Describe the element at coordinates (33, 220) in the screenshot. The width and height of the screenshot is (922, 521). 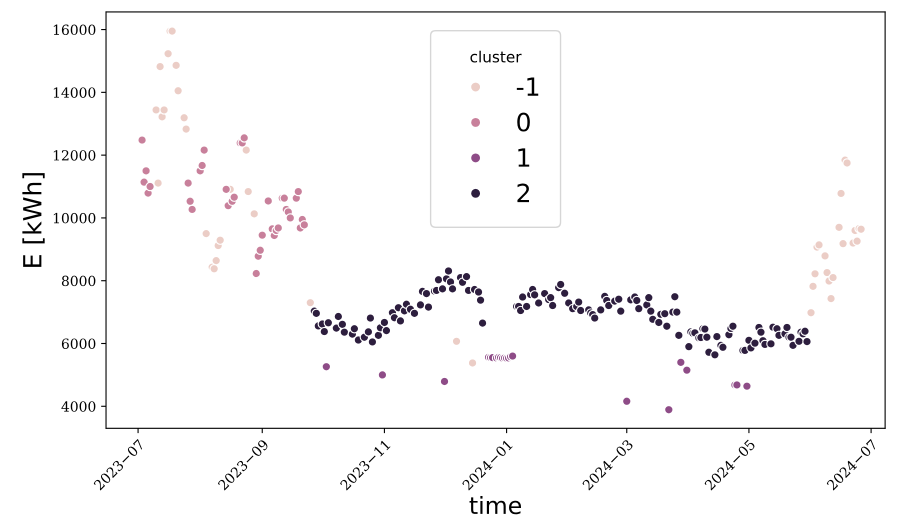
I see `y-axis-title: E [kWh]` at that location.